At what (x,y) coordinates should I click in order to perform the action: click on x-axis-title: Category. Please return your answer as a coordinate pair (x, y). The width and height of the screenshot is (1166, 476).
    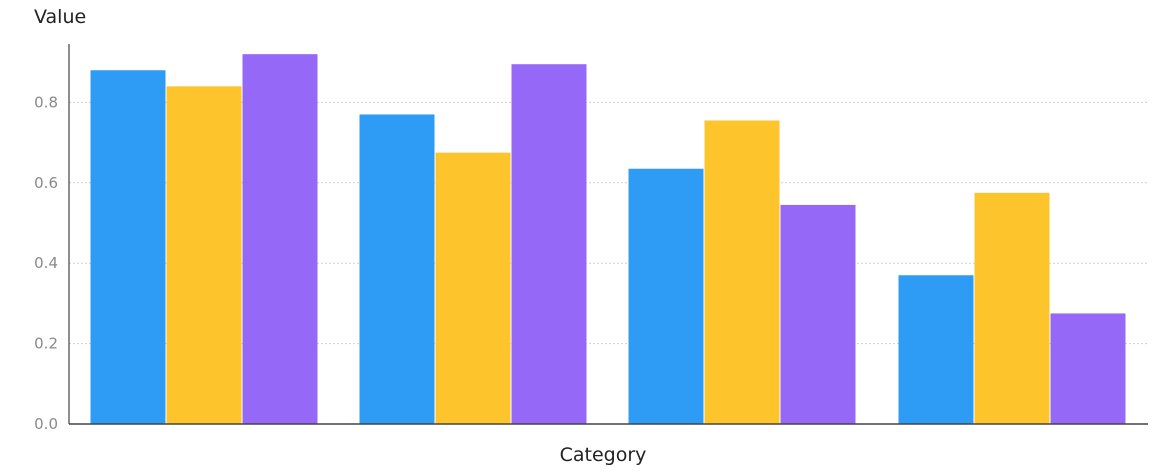
    Looking at the image, I should click on (603, 455).